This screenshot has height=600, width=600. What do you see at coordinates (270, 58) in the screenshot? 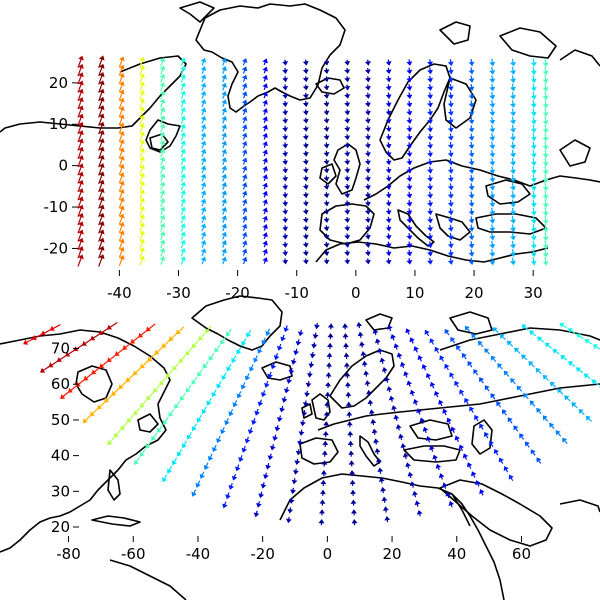
I see `coastline-greenland-top` at bounding box center [270, 58].